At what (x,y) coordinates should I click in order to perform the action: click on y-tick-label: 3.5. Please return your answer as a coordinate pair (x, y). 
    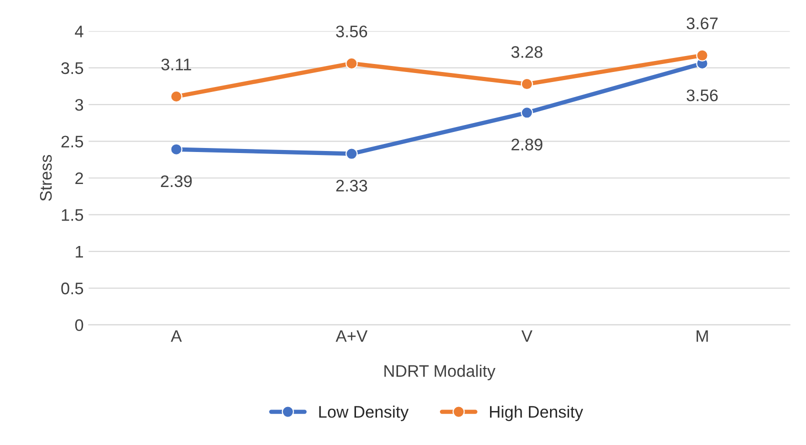
    Looking at the image, I should click on (72, 68).